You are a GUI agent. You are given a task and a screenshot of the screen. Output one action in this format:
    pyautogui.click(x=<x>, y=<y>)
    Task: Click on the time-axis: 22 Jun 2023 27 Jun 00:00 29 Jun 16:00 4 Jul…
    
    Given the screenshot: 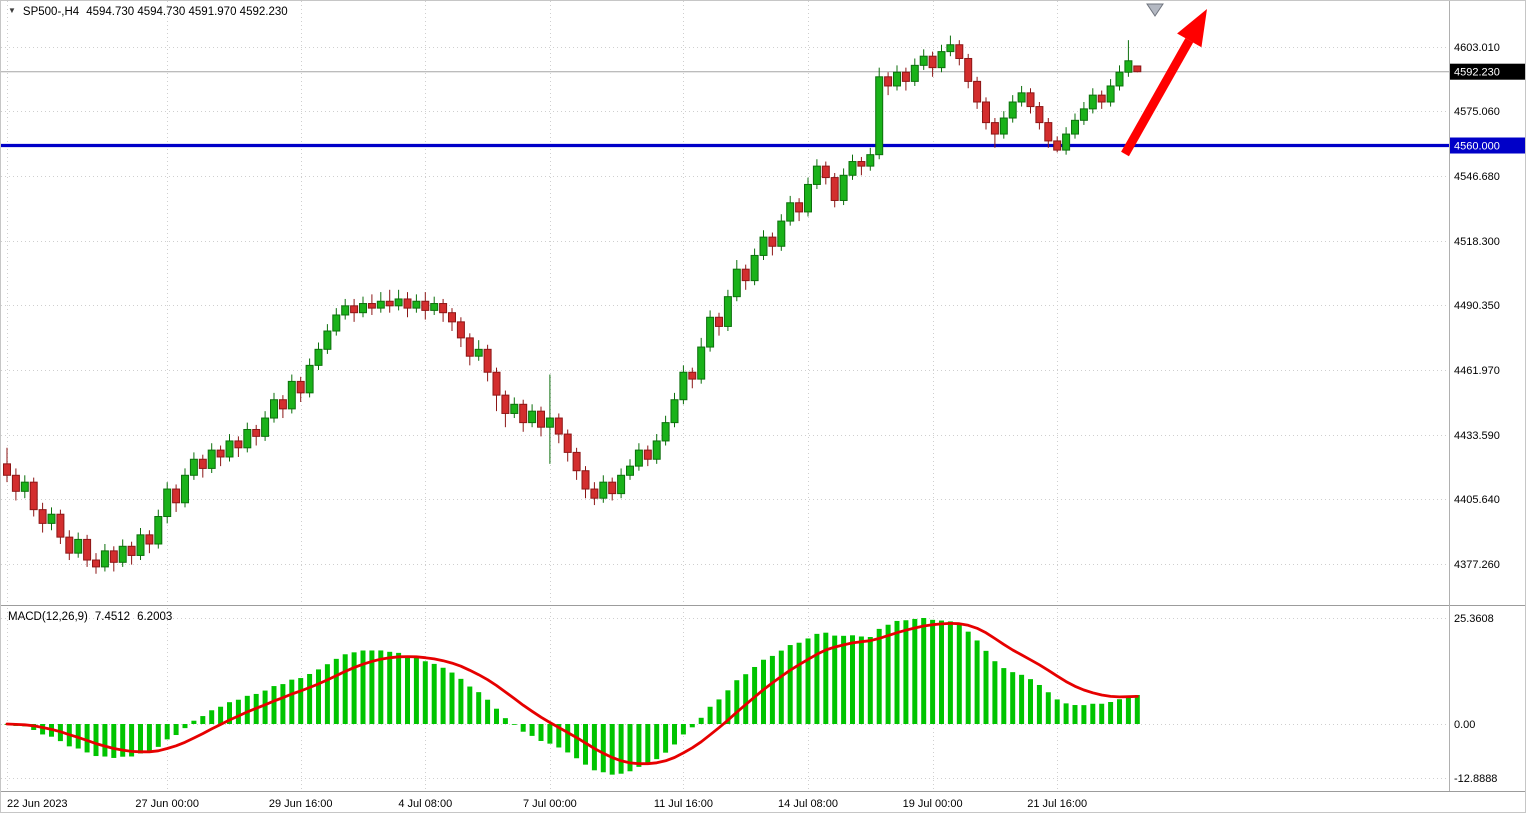 What is the action you would take?
    pyautogui.click(x=547, y=804)
    